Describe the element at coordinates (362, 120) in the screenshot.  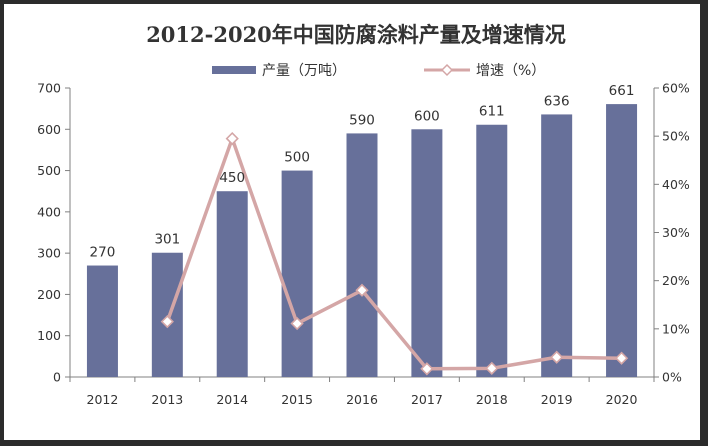
I see `bar-value-label: 590` at that location.